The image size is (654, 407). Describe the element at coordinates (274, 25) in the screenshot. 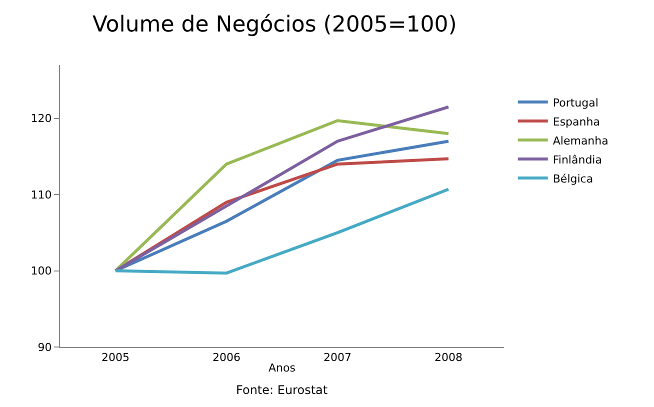

I see `chart-title: Volume de Negócios (2005=100)` at that location.